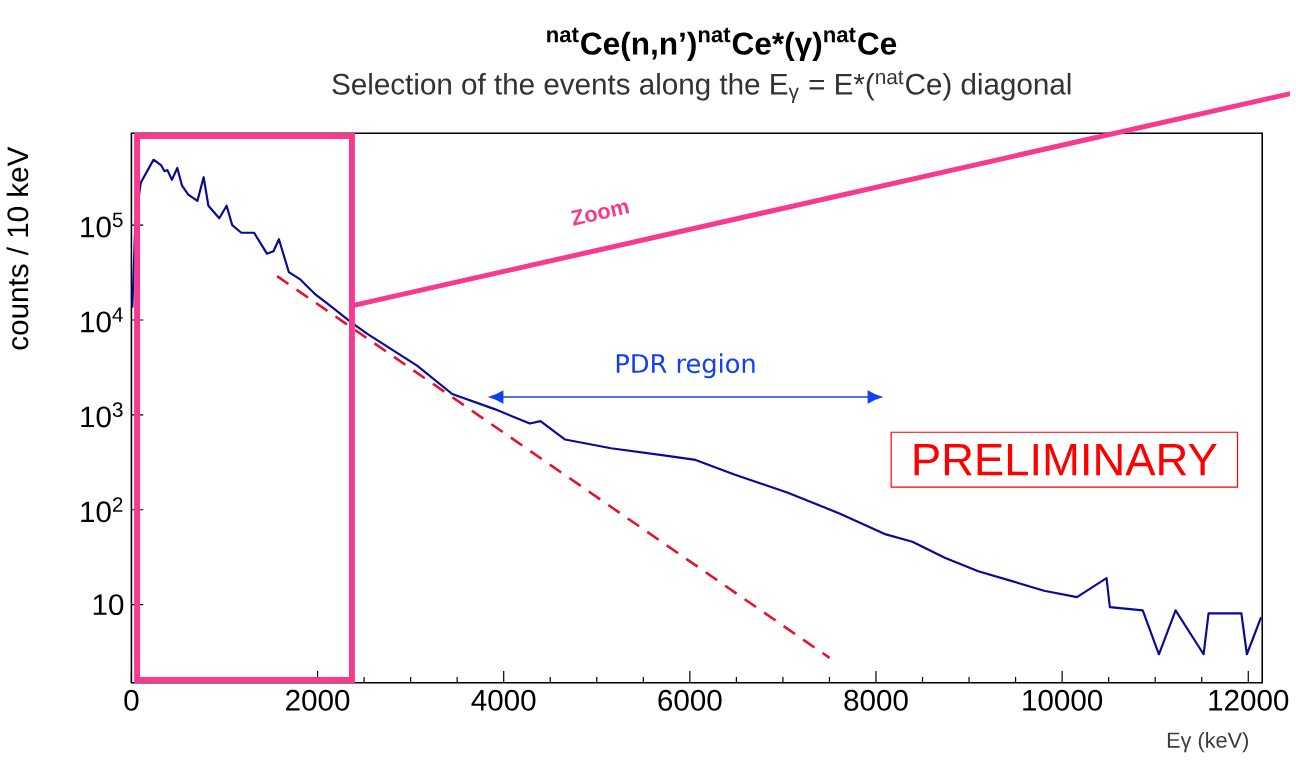 This screenshot has width=1296, height=768. I want to click on chart-title: $^{nat}$Ce(n,n’)$^{nat}$Ce*(γ)$^{nat}$Ce, so click(722, 44).